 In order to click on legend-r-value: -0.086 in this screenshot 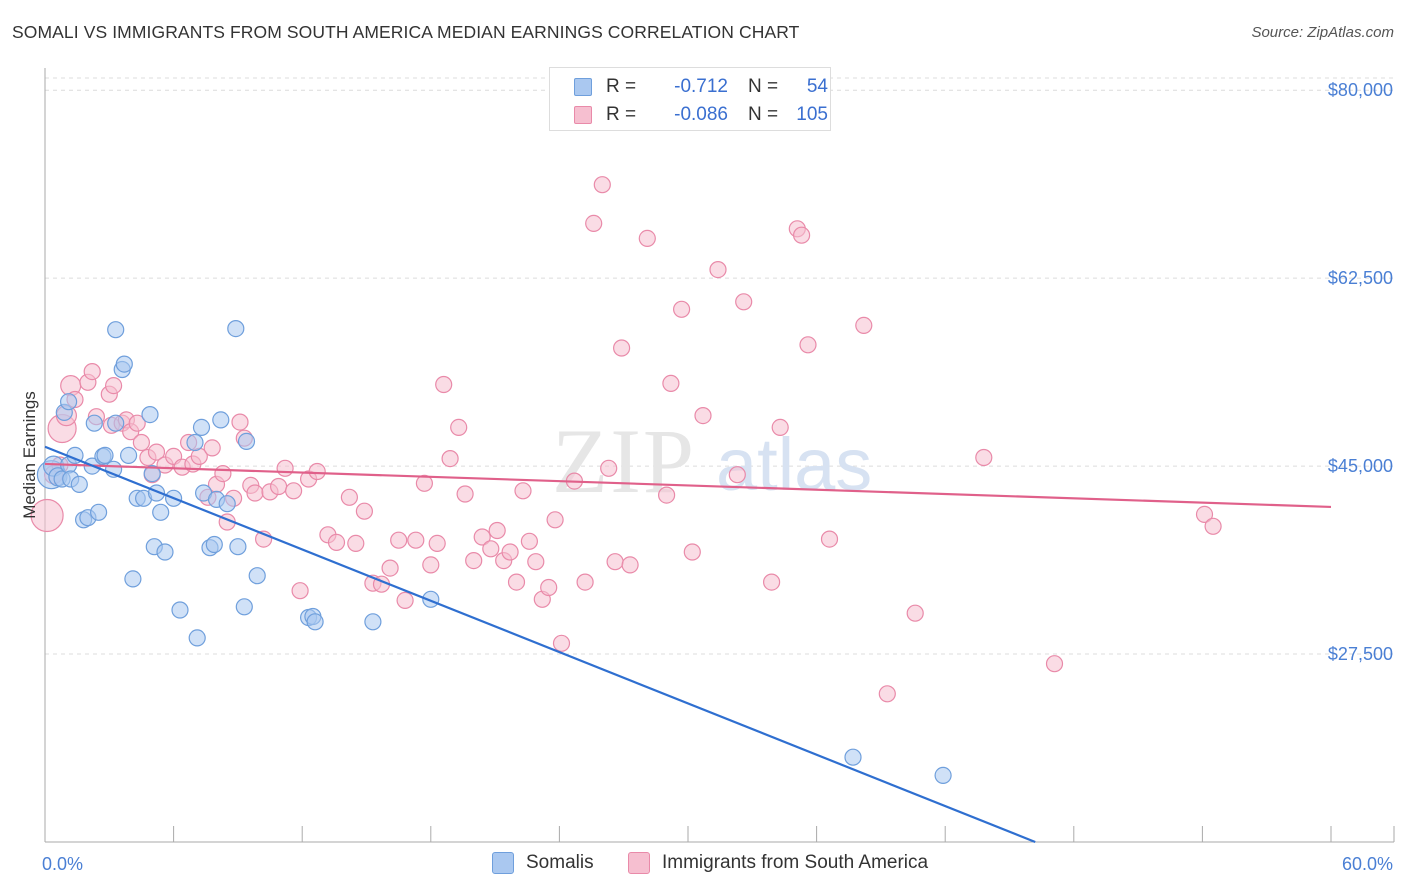, I will do `click(701, 114)`.